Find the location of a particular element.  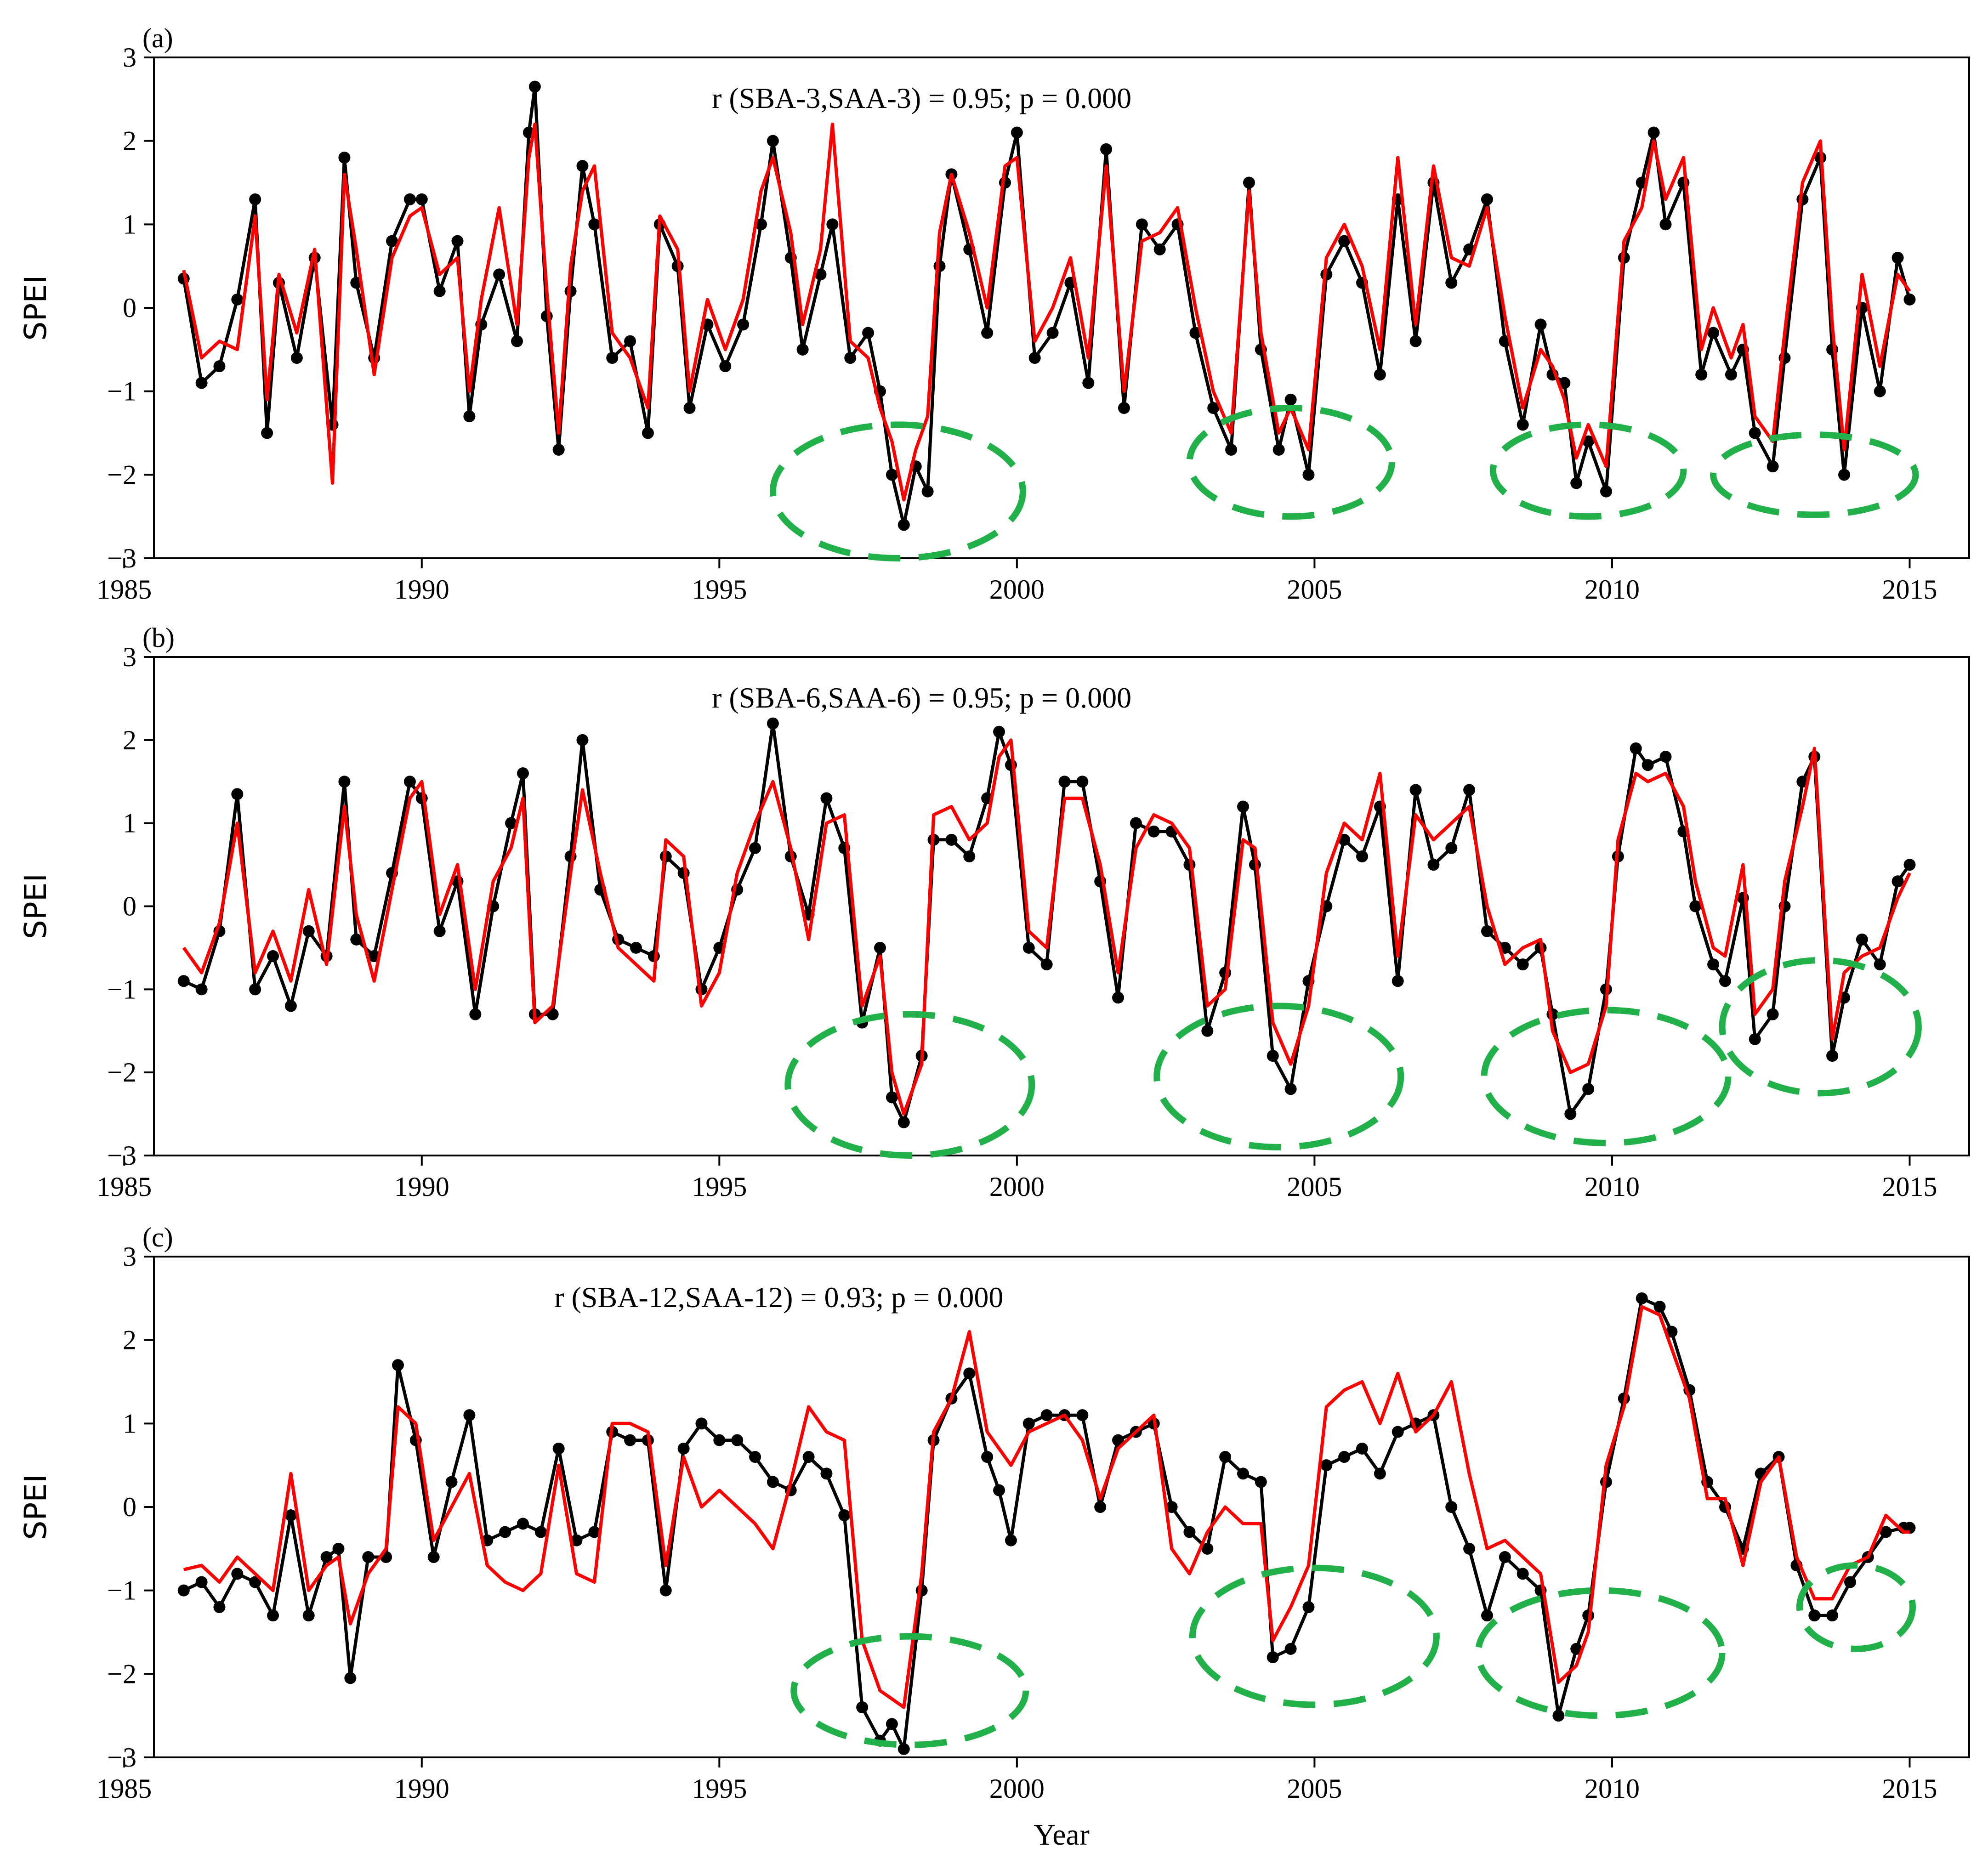

x-tick-label: 2005 is located at coordinates (1314, 1187).